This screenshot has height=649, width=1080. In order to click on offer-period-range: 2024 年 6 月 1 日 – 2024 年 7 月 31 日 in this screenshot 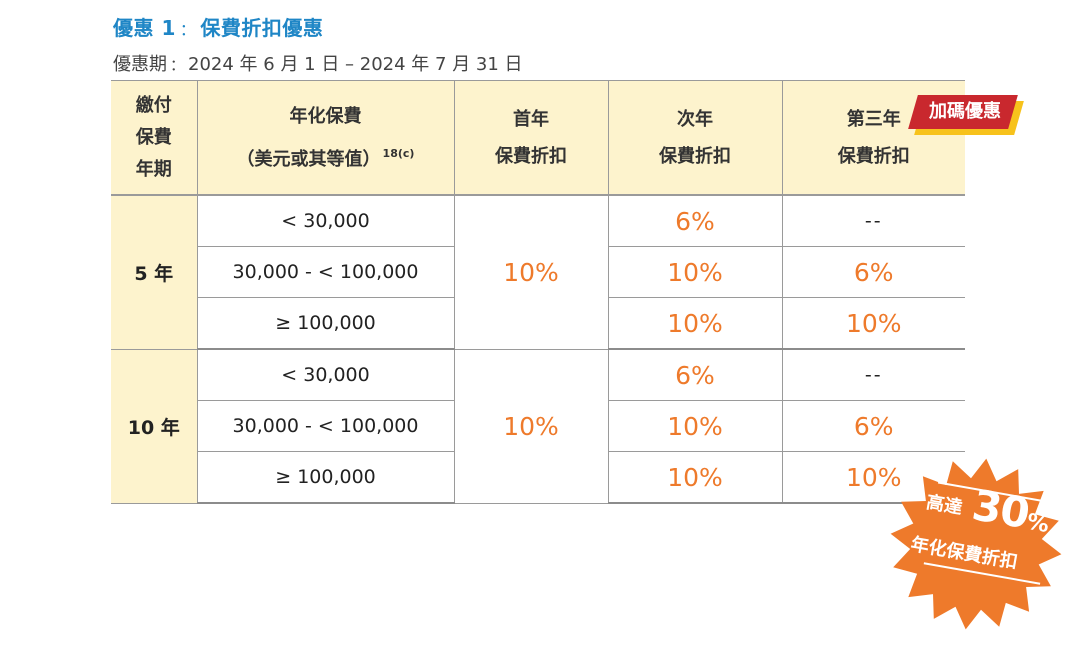, I will do `click(355, 64)`.